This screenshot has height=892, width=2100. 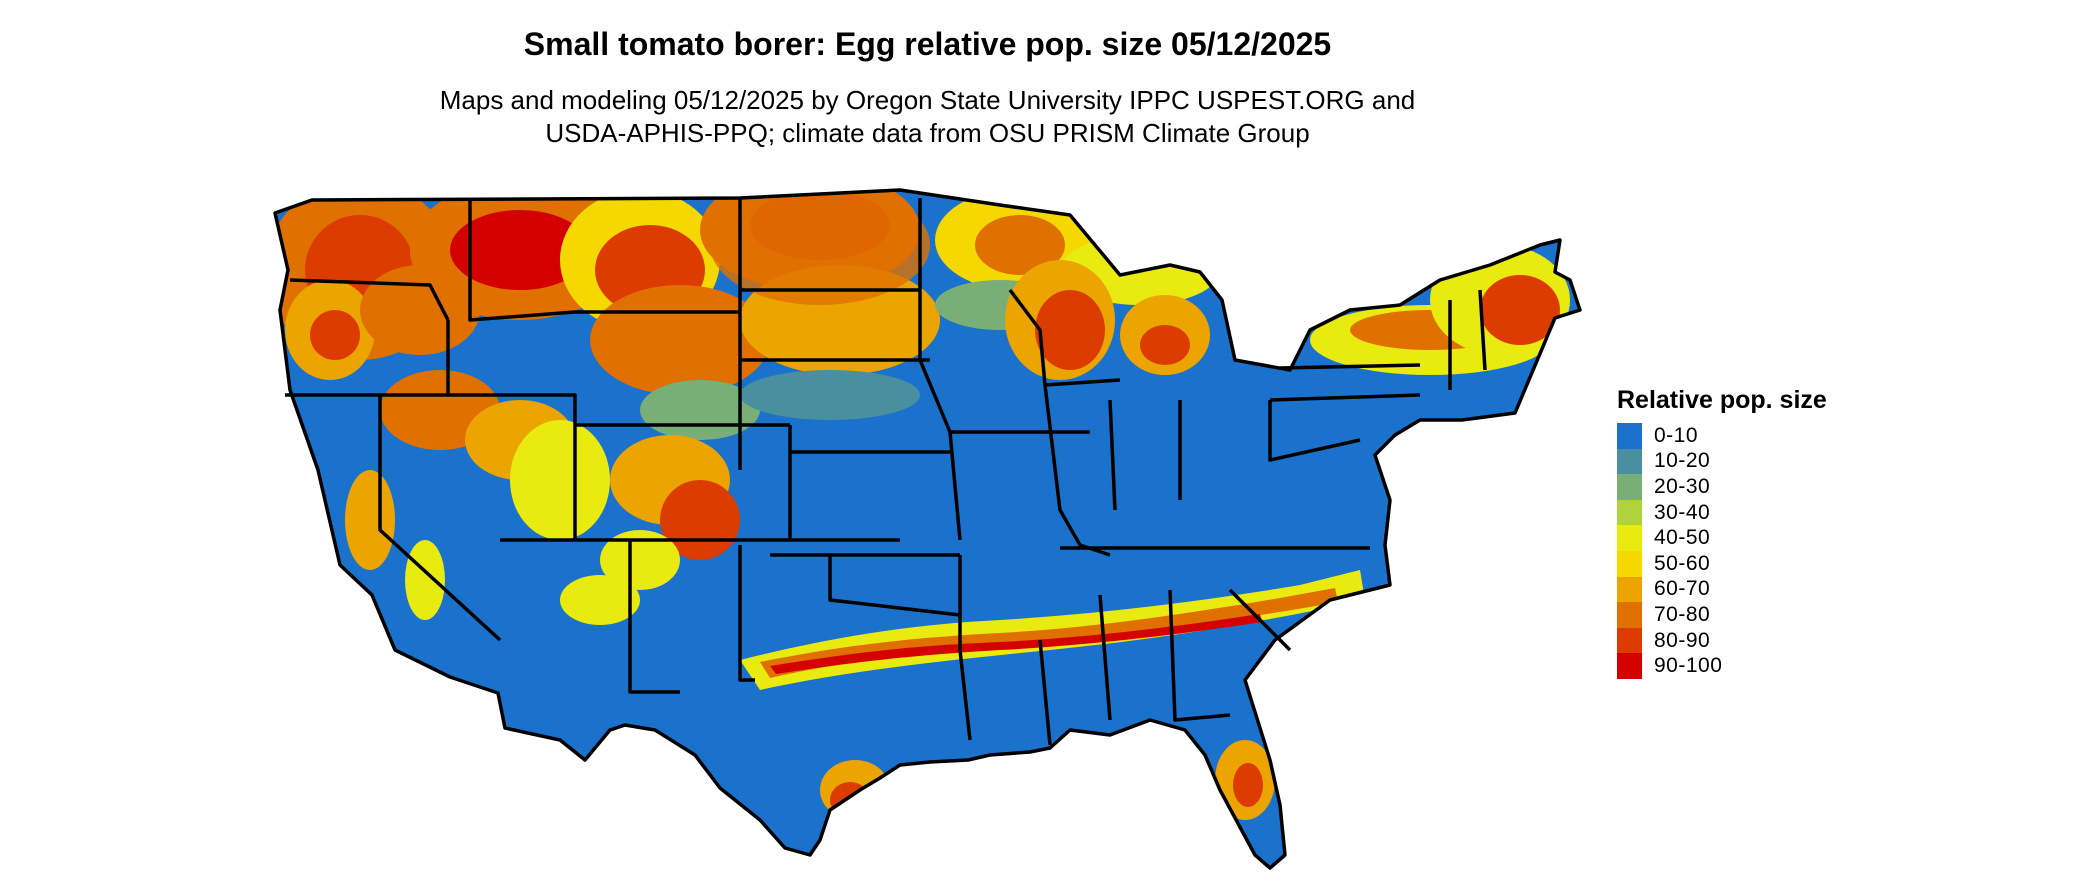 What do you see at coordinates (1682, 614) in the screenshot?
I see `legend-label: 70-80` at bounding box center [1682, 614].